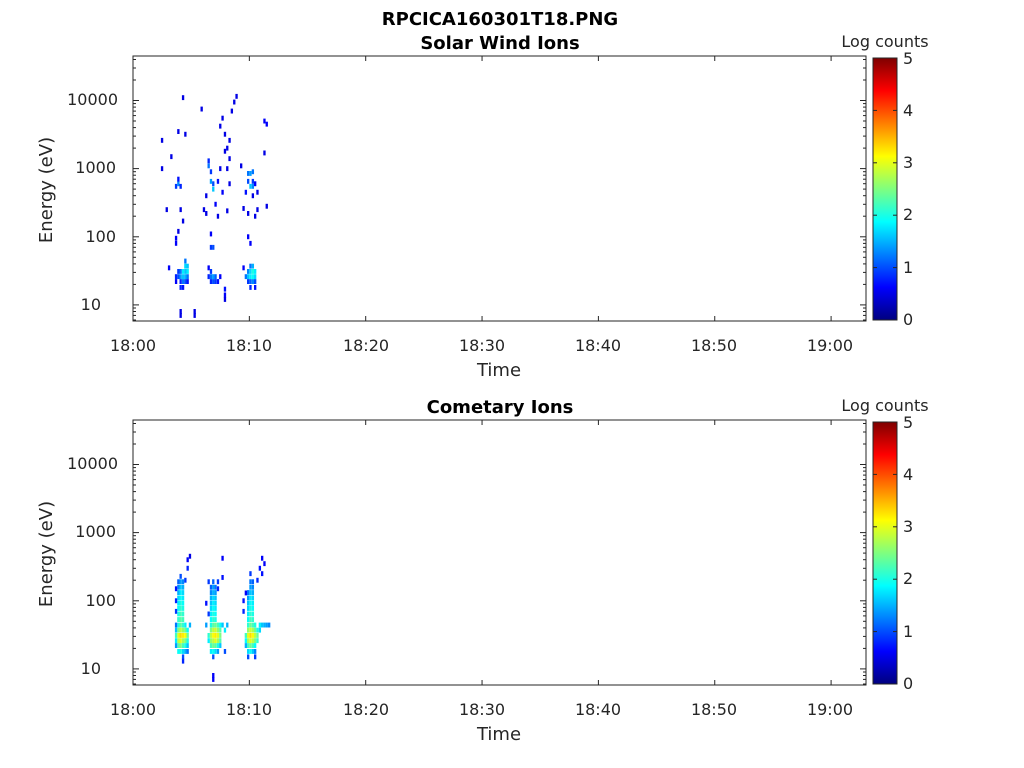 The image size is (1024, 768). Describe the element at coordinates (885, 189) in the screenshot. I see `colorbar-gradient` at that location.